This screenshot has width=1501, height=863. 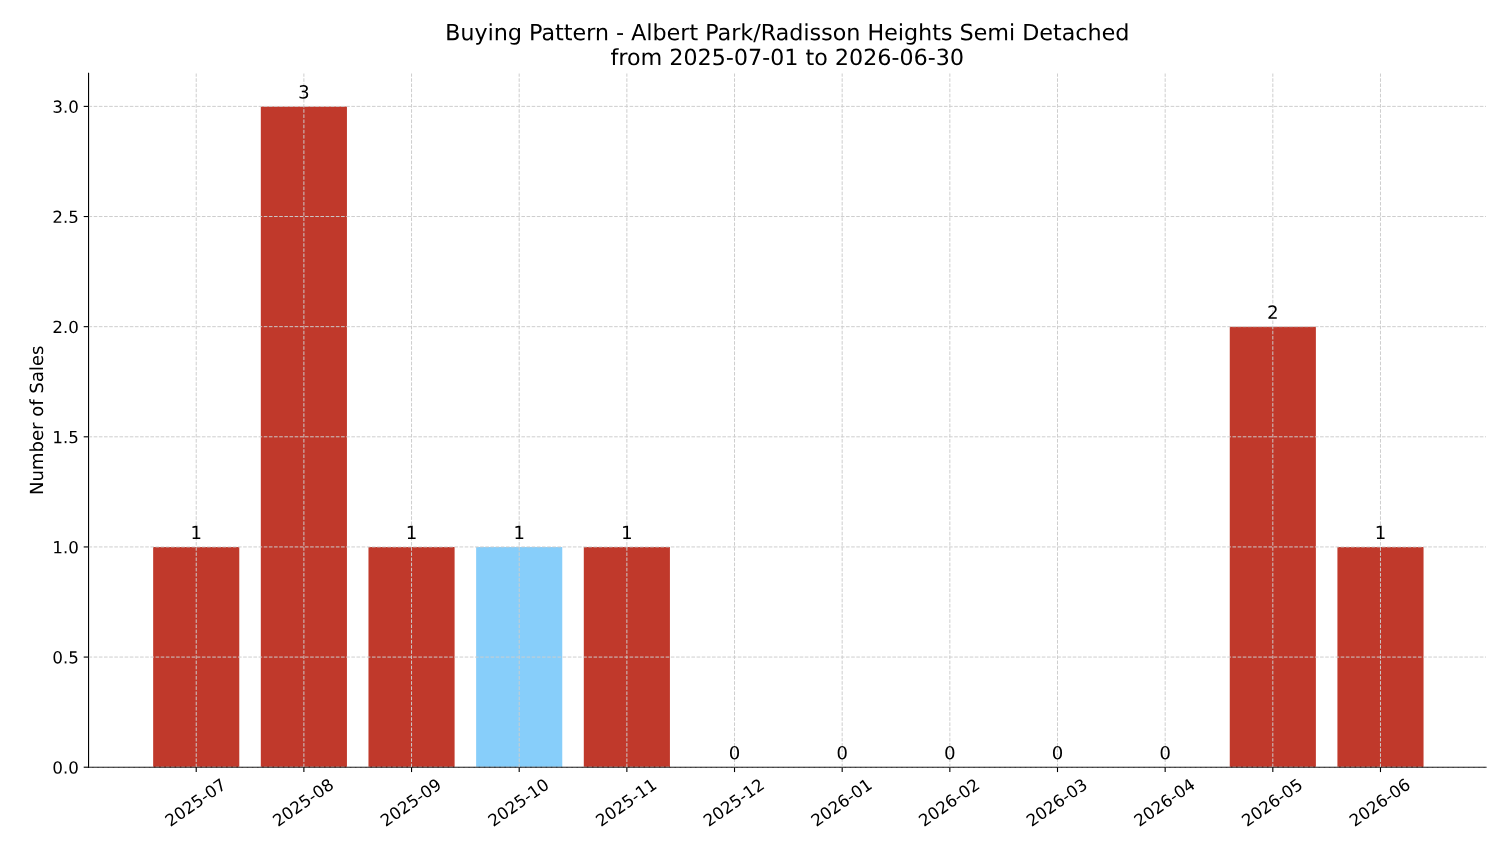 What do you see at coordinates (1272, 312) in the screenshot?
I see `data-label: 2` at bounding box center [1272, 312].